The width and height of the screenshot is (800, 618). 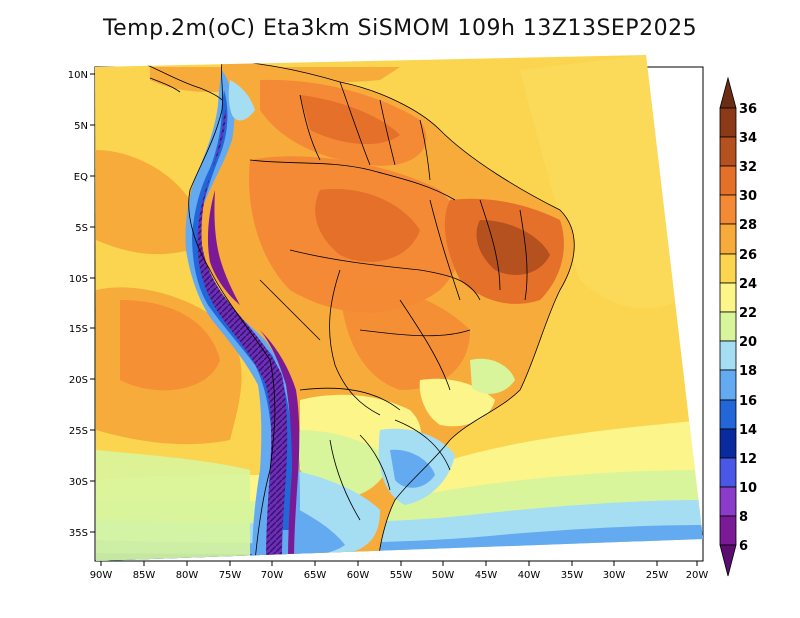 I want to click on lat-tick-15s: 15S, so click(x=82, y=329).